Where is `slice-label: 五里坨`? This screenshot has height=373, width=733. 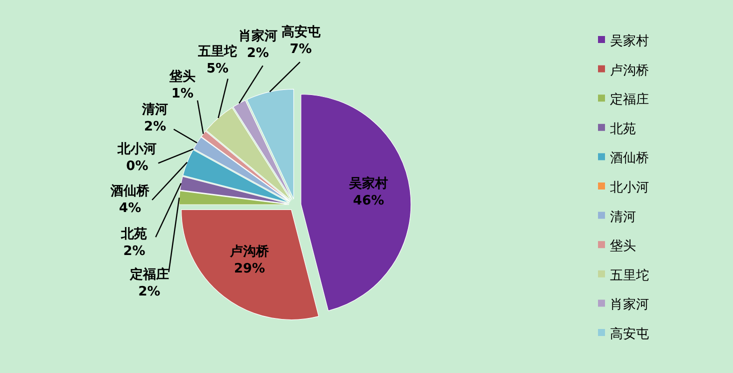 slice-label: 五里坨 is located at coordinates (217, 51).